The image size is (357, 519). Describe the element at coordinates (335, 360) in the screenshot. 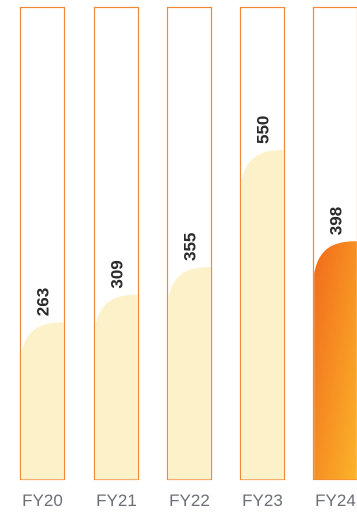

I see `bar-fy24` at that location.